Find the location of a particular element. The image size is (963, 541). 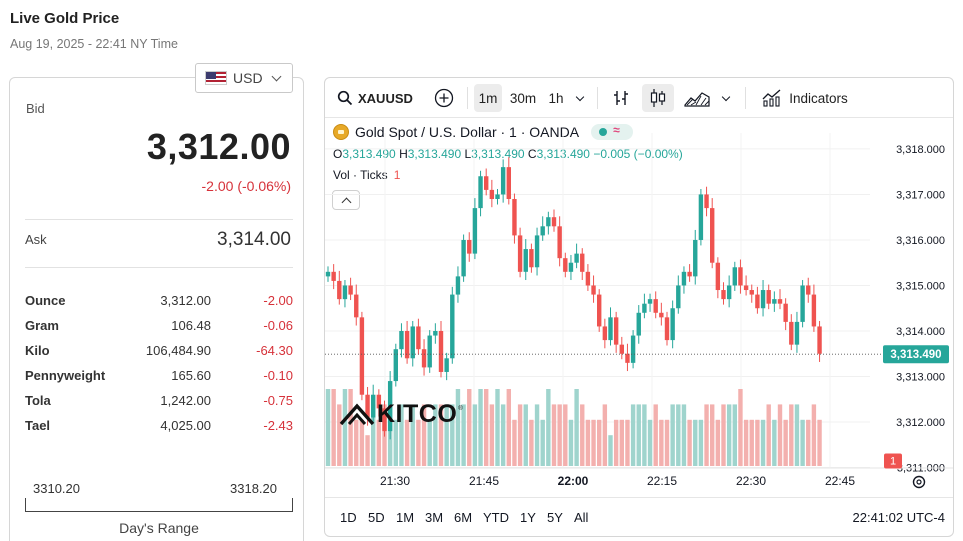

volume-legend: Vol · Ticks 1 is located at coordinates (366, 175).